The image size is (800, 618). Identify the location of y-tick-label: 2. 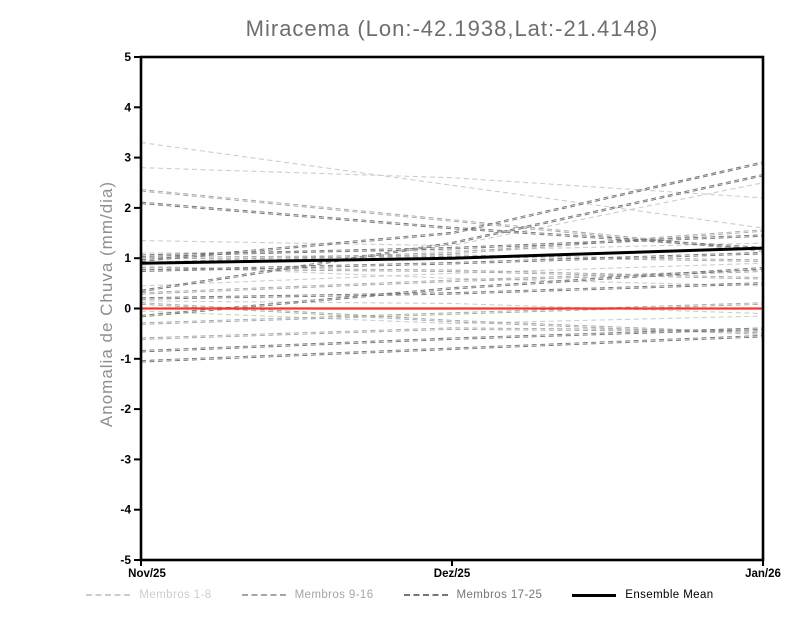
(127, 208).